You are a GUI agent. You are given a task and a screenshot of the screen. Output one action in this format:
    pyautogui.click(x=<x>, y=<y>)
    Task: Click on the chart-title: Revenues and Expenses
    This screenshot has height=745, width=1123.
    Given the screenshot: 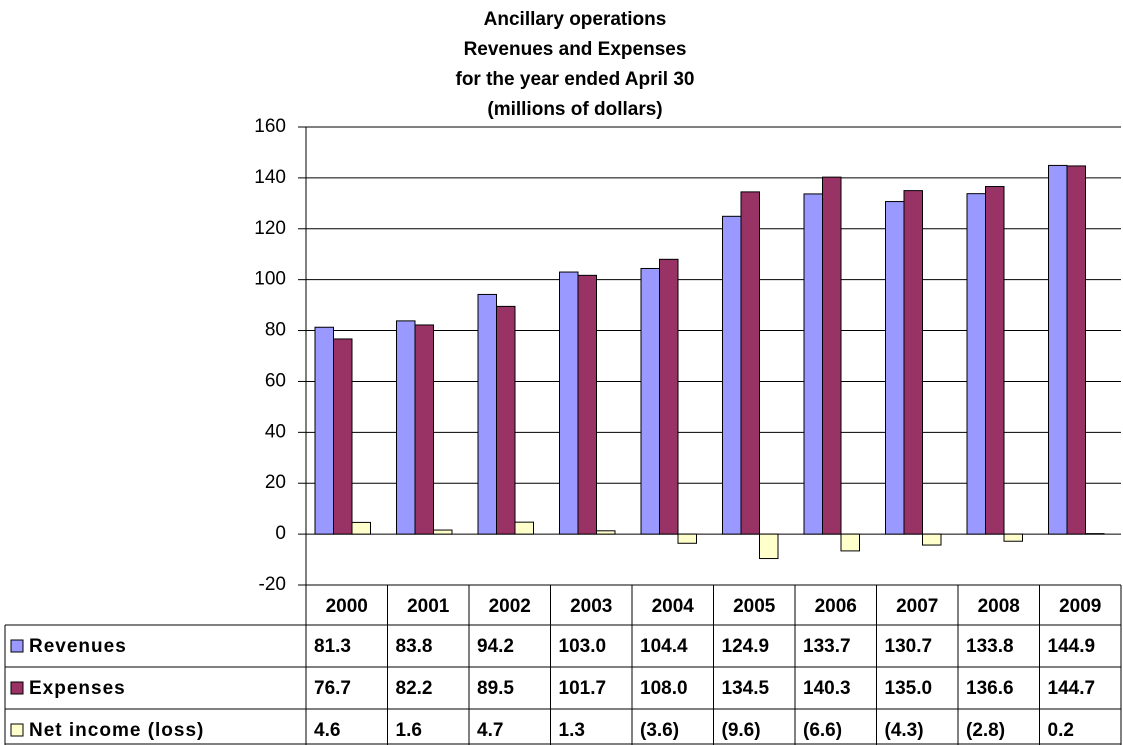 What is the action you would take?
    pyautogui.click(x=575, y=49)
    